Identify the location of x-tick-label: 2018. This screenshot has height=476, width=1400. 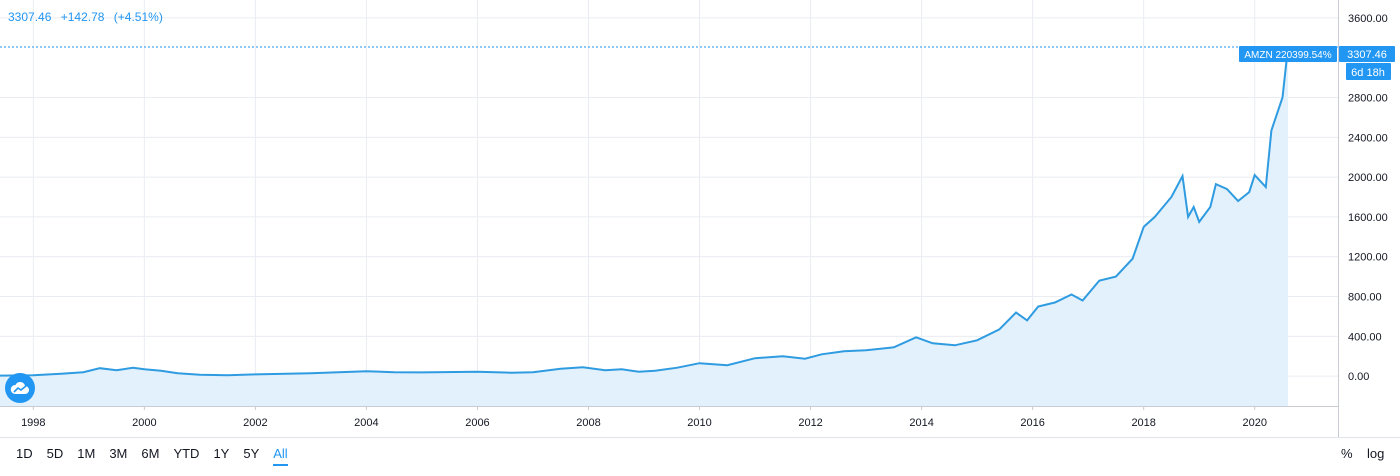
(1143, 423).